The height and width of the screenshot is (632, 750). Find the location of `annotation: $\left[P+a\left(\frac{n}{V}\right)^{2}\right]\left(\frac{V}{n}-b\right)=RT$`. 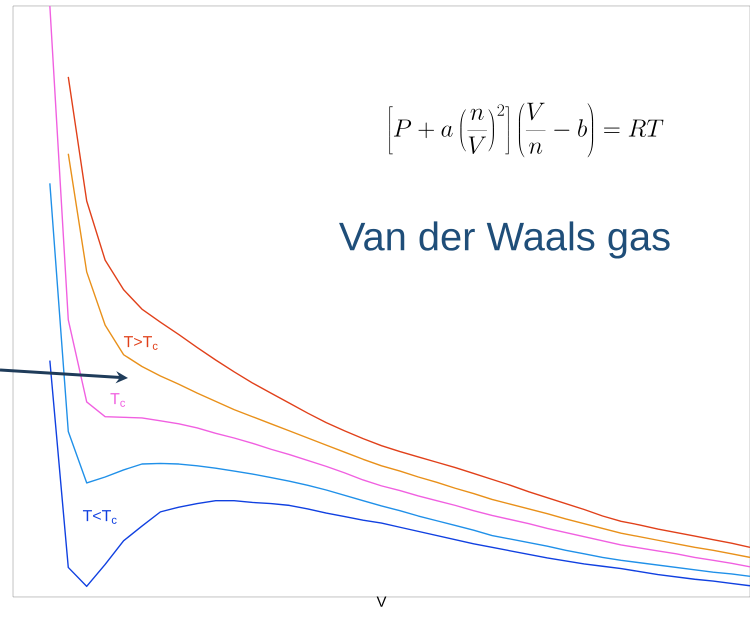

annotation: $\left[P+a\left(\frac{n}{V}\right)^{2}\right]\left(\frac{V}{n}-b\right)=RT$ is located at coordinates (526, 130).